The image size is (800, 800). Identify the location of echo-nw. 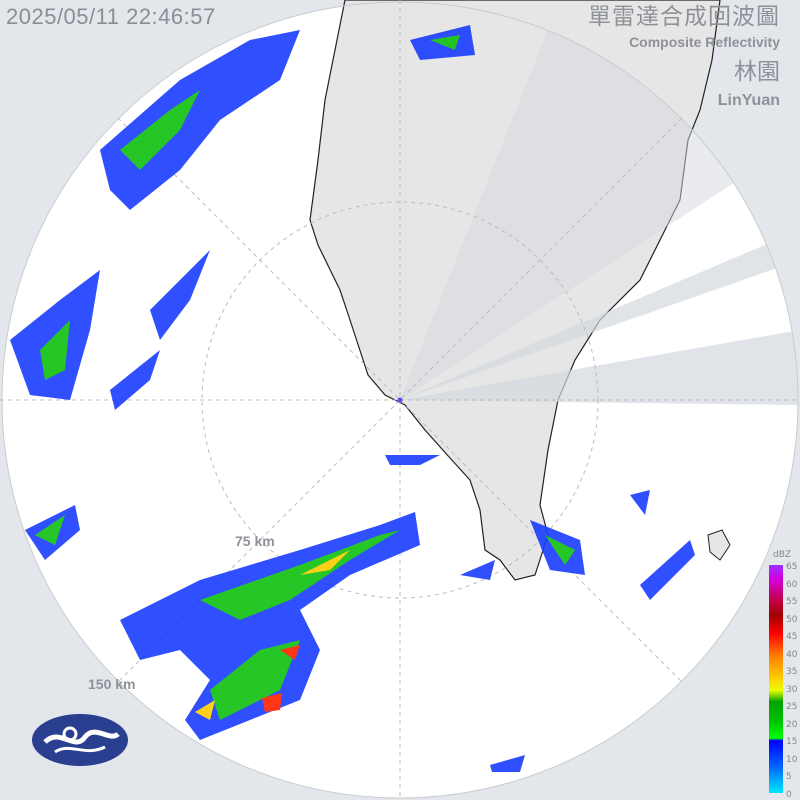
(200, 120).